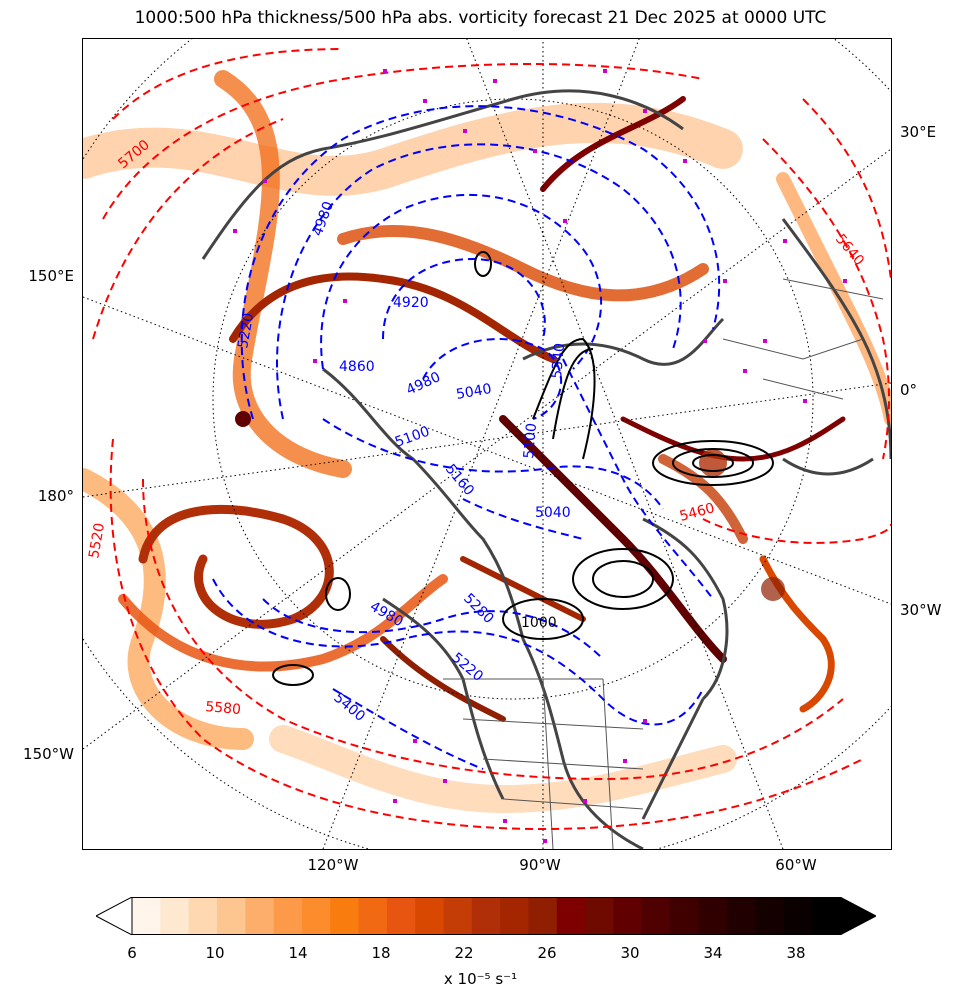 The image size is (961, 1005). Describe the element at coordinates (411, 303) in the screenshot. I see `thickness-label: 4920` at that location.